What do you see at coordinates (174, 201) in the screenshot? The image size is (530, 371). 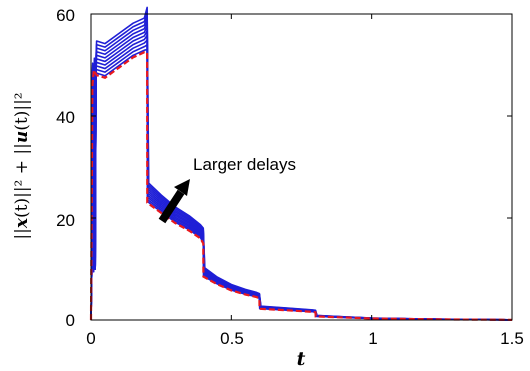 I see `annotation-arrow` at bounding box center [174, 201].